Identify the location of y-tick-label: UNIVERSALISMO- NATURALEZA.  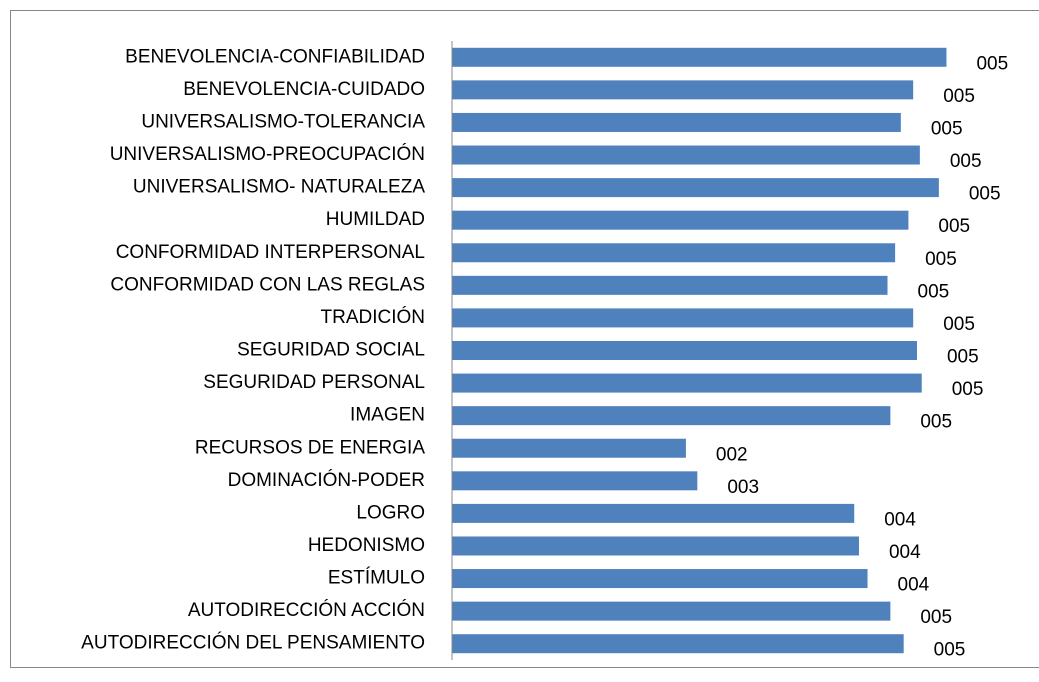
(279, 187).